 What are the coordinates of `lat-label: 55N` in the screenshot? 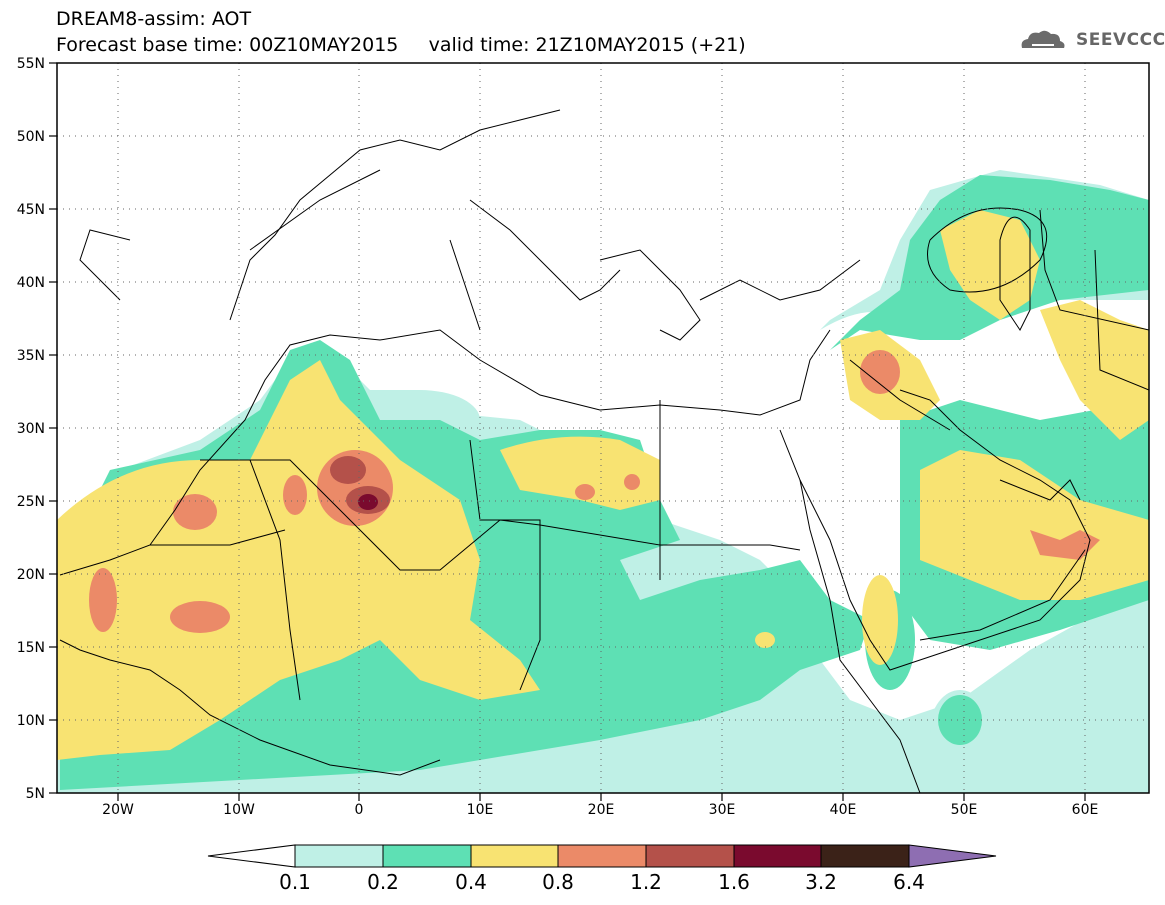 It's located at (31, 64).